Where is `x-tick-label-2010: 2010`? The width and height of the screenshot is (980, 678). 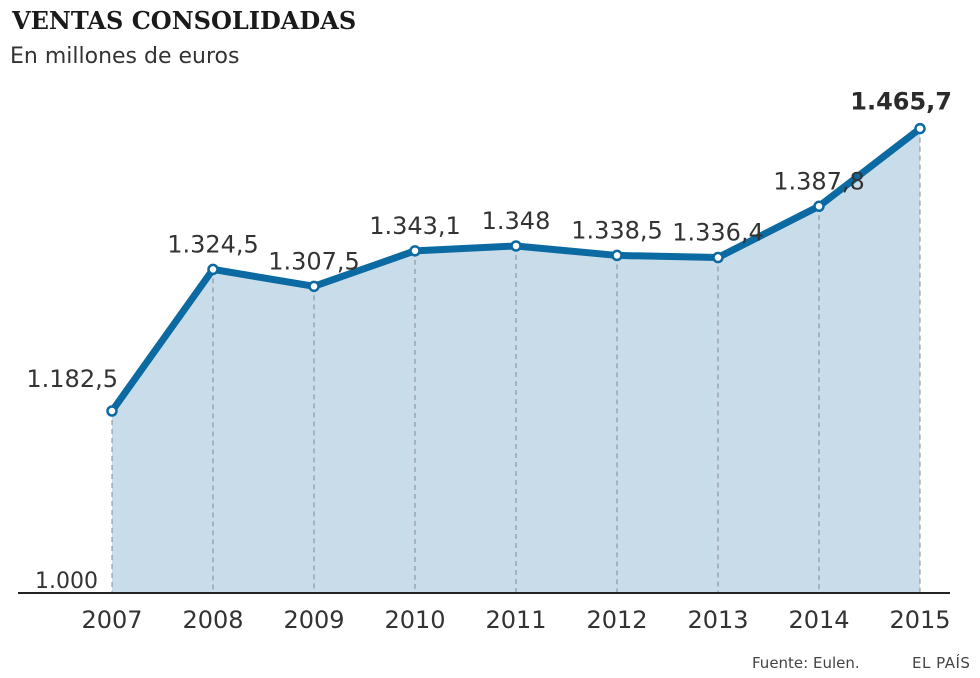
x-tick-label-2010: 2010 is located at coordinates (414, 620).